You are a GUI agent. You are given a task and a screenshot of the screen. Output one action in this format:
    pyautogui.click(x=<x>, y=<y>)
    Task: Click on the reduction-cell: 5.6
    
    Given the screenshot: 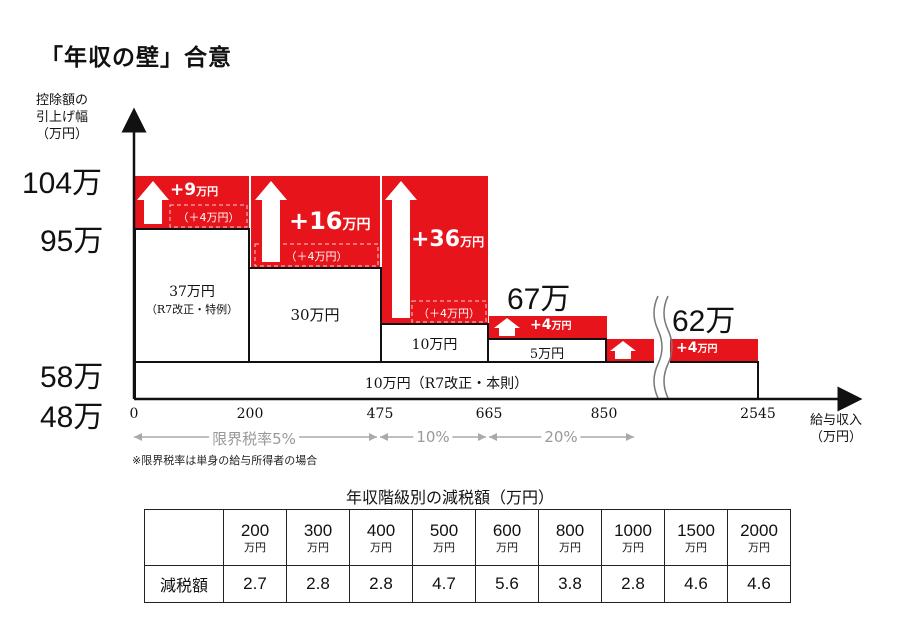 What is the action you would take?
    pyautogui.click(x=507, y=584)
    